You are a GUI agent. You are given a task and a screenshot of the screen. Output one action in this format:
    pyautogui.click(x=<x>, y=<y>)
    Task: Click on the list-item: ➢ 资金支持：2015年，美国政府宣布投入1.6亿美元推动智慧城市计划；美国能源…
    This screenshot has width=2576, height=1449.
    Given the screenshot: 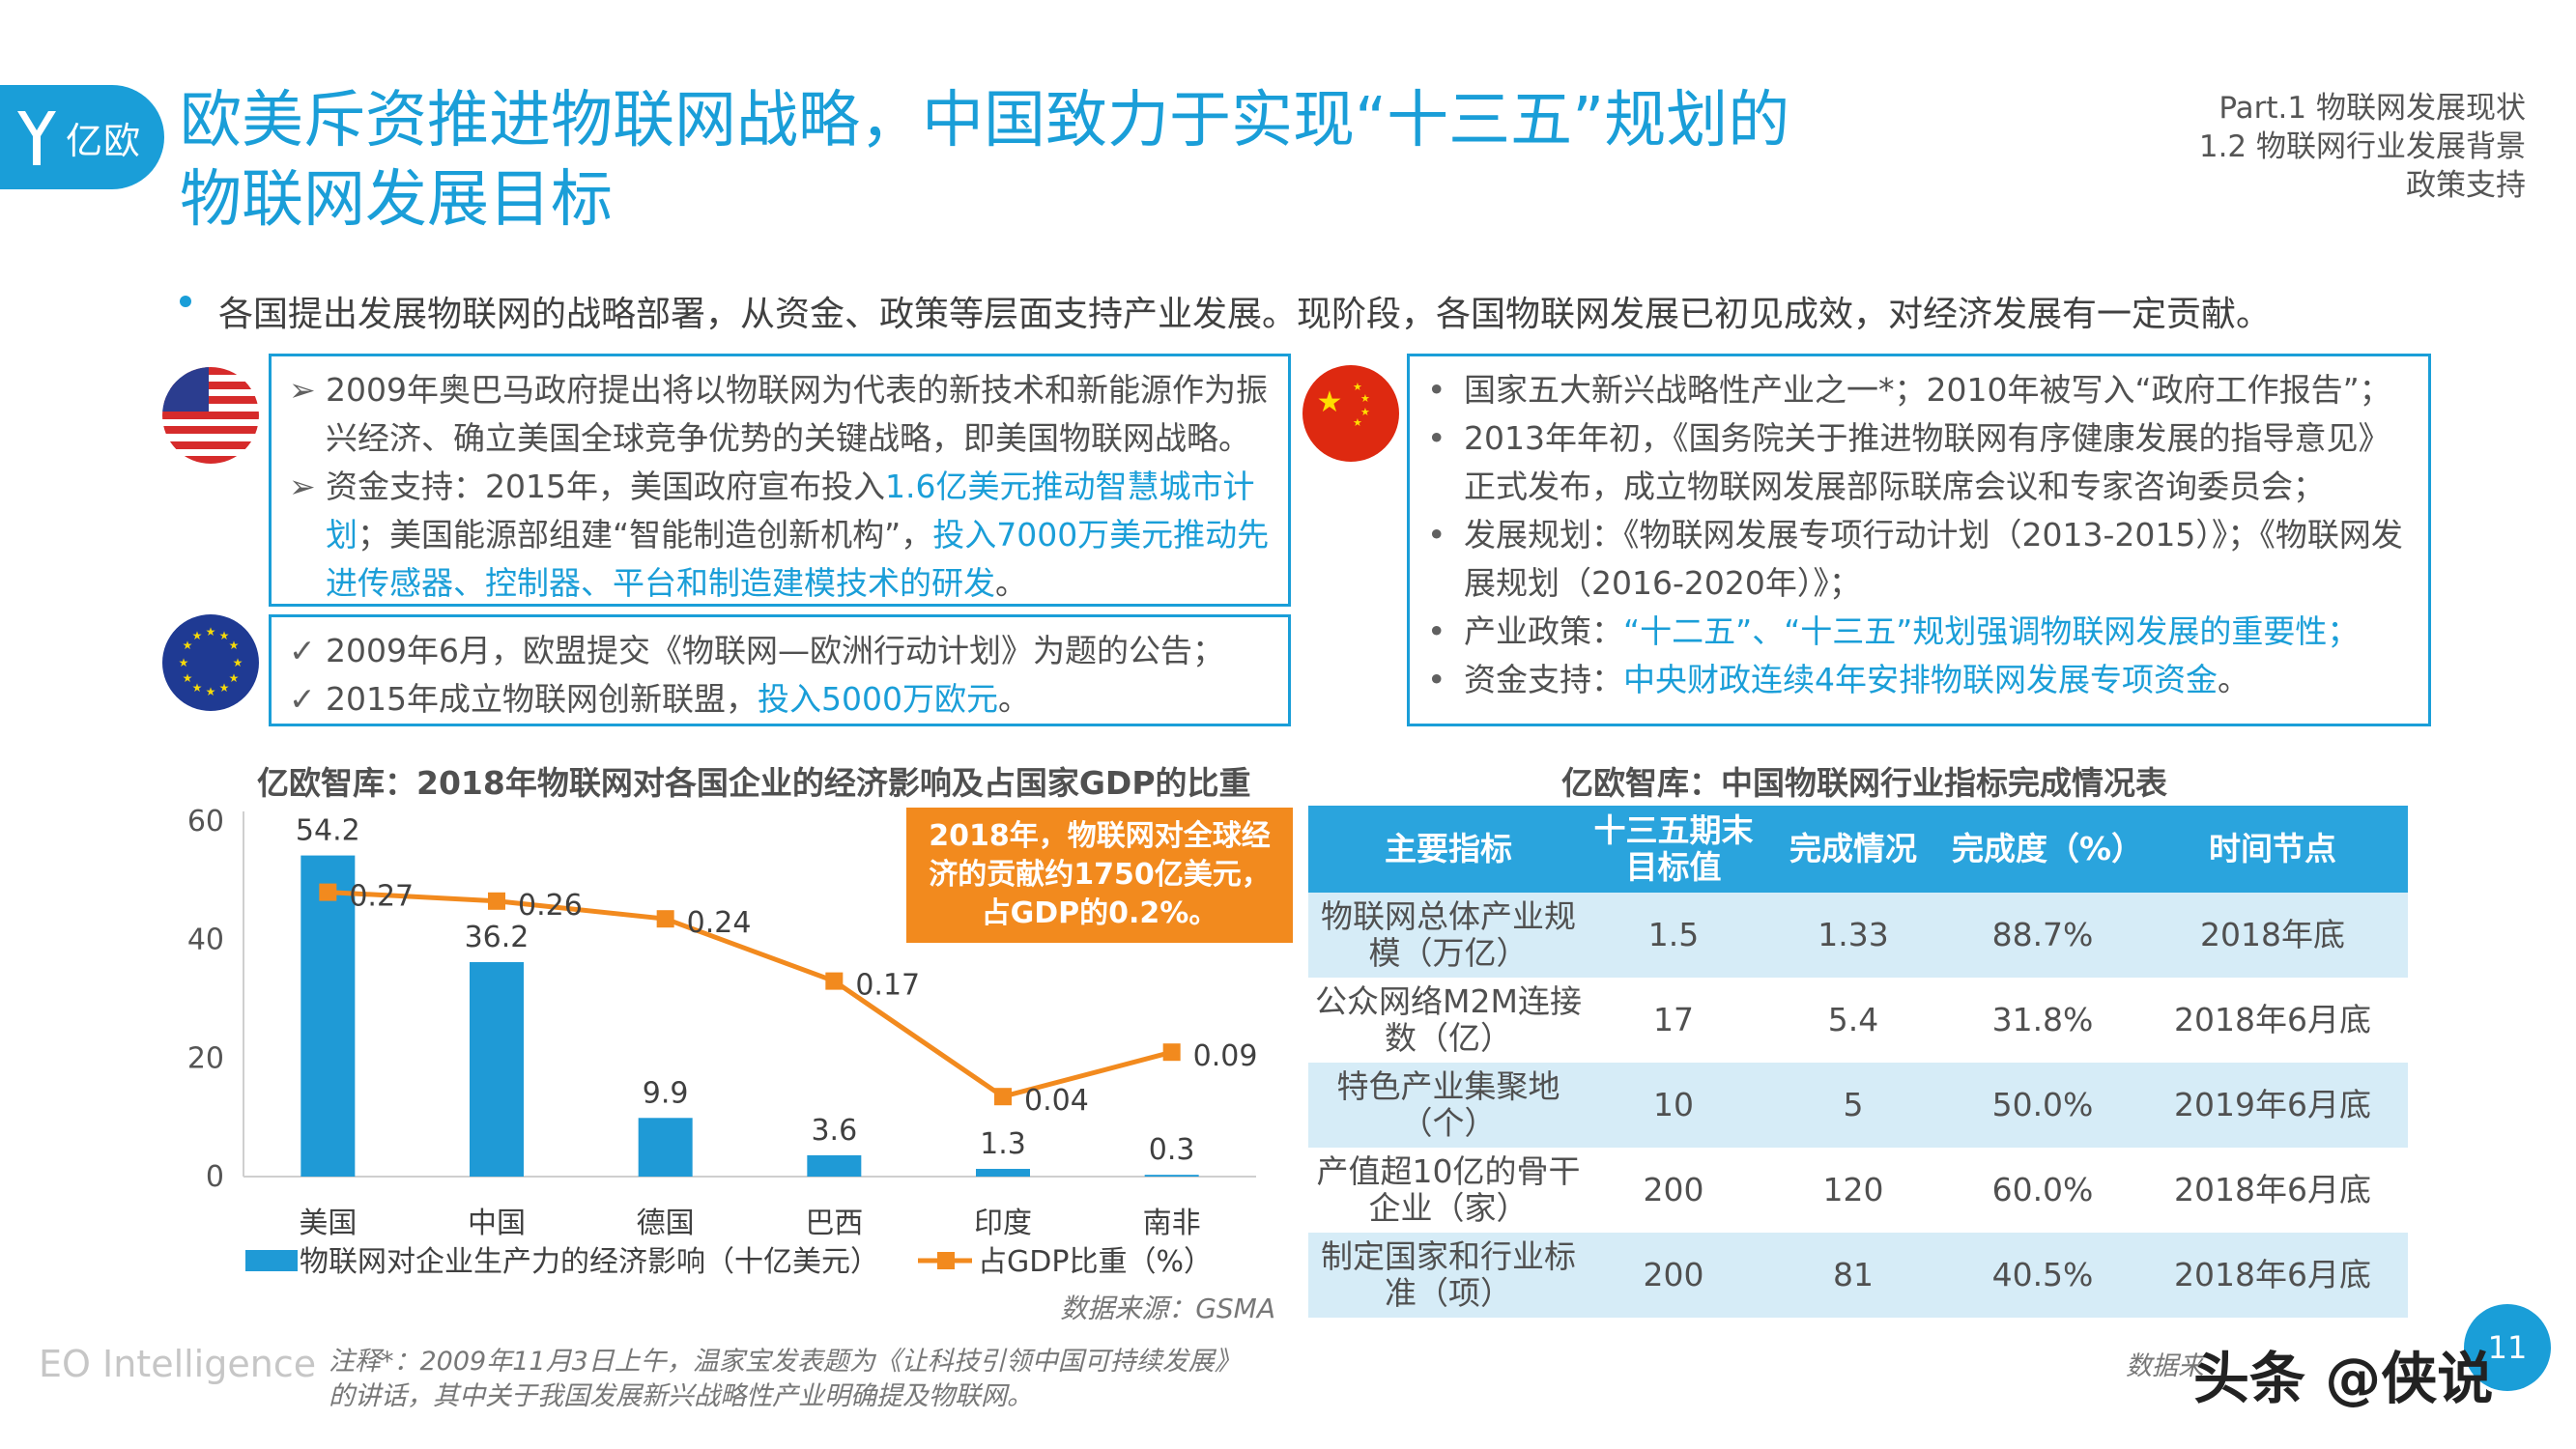 What is the action you would take?
    pyautogui.click(x=780, y=535)
    